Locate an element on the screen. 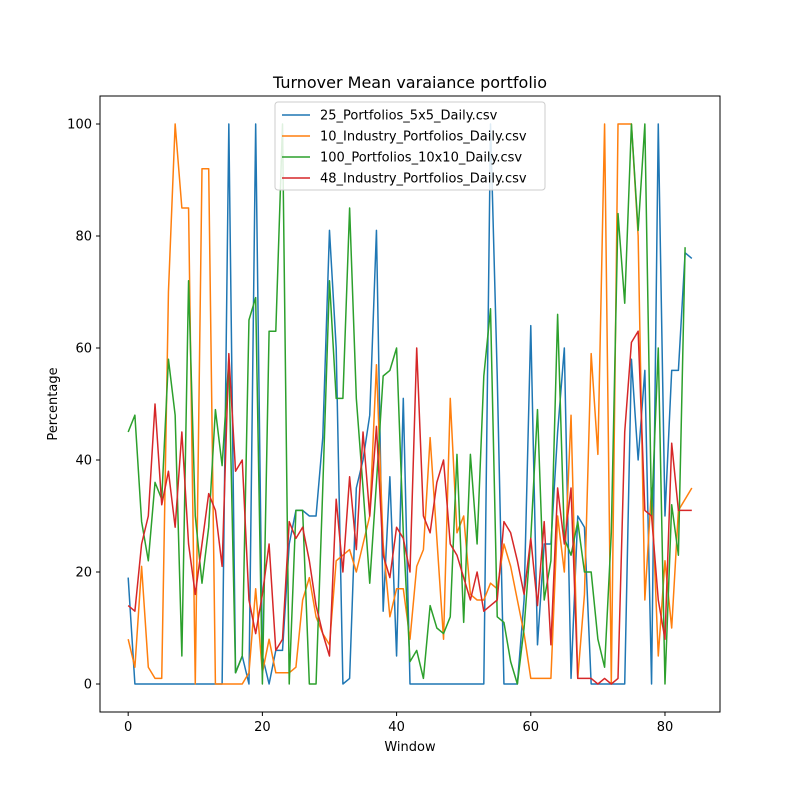 This screenshot has width=800, height=800. x-axis: 0 20 40 60 80 is located at coordinates (398, 723).